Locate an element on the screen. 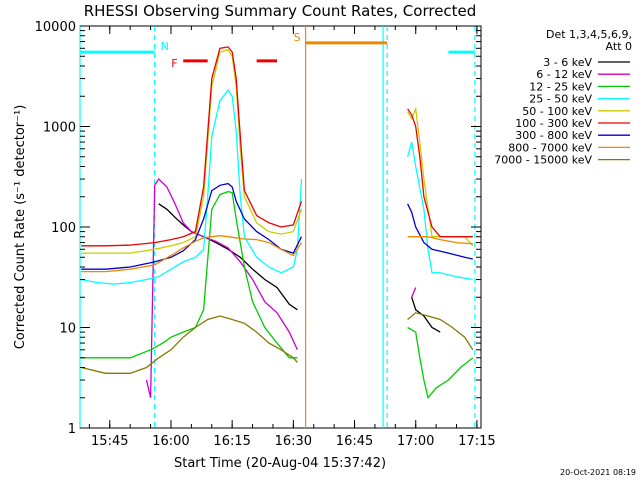 This screenshot has width=640, height=480. legend-label: 50 - 100 keV is located at coordinates (557, 111).